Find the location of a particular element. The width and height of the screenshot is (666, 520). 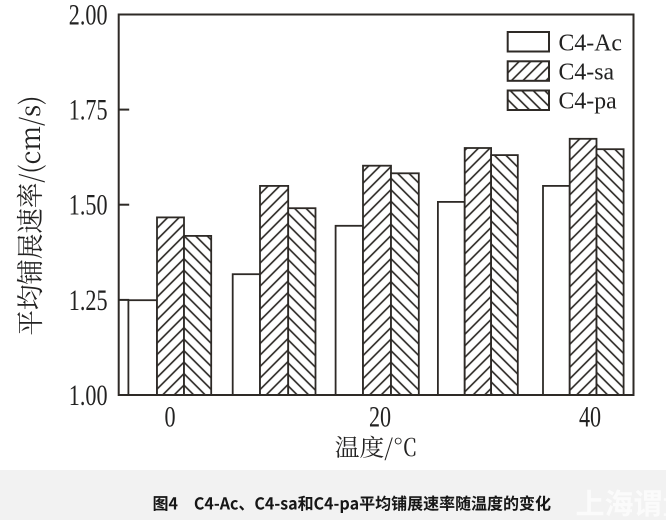

svg-text: C4-pa is located at coordinates (588, 101).